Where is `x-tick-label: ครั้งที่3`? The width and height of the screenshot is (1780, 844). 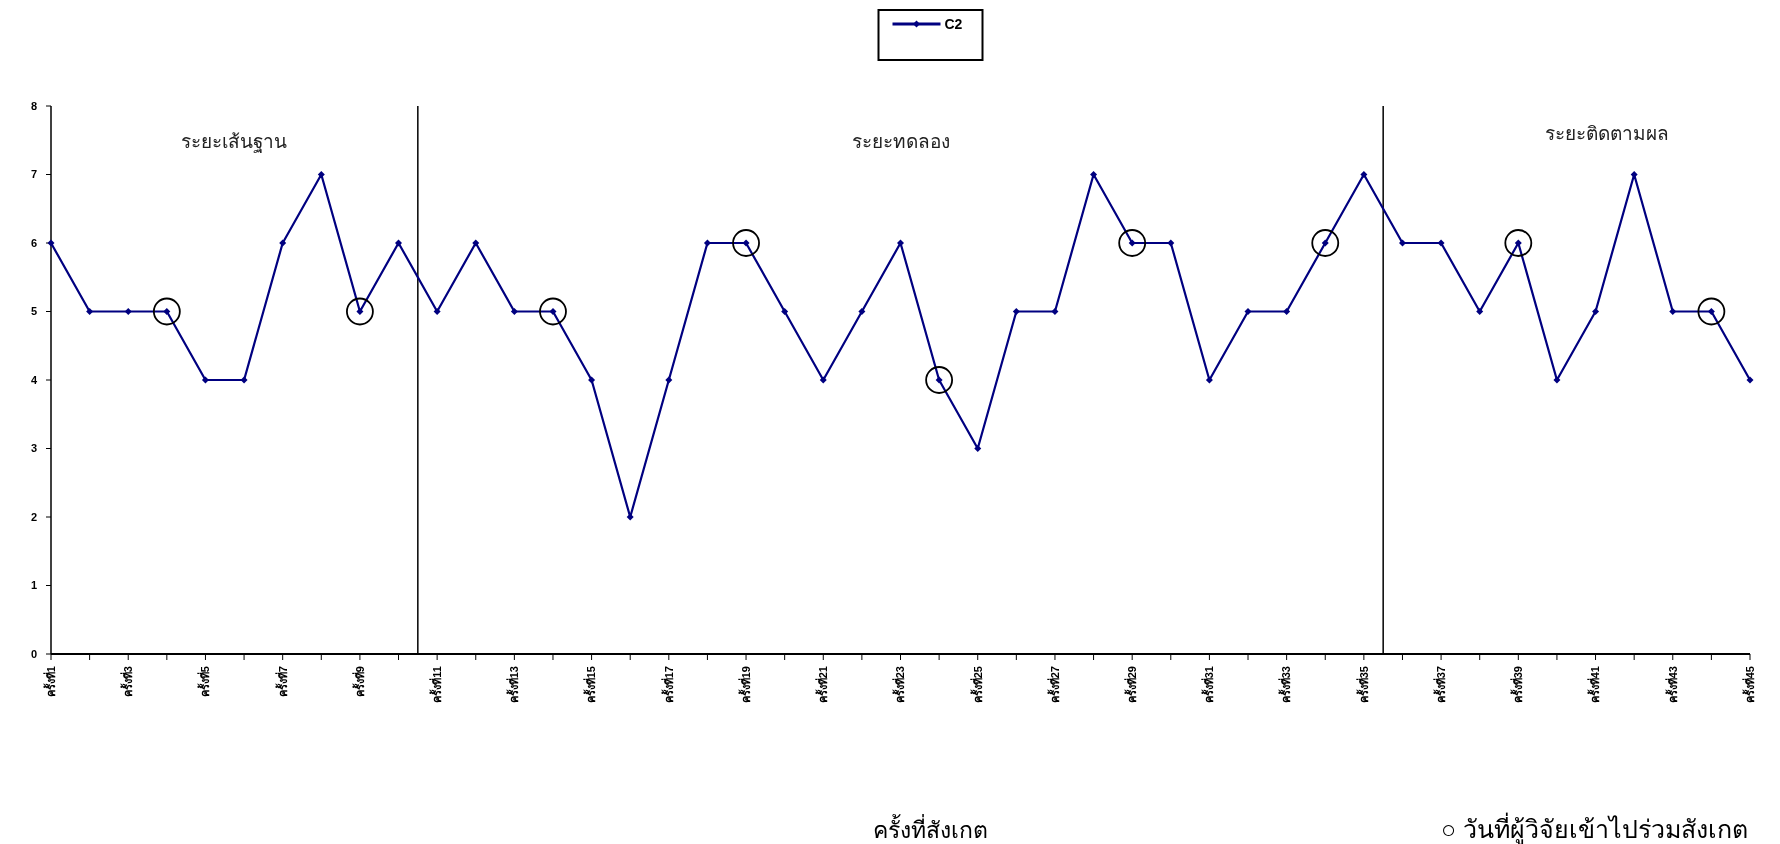 x-tick-label: ครั้งที่3 is located at coordinates (127, 682).